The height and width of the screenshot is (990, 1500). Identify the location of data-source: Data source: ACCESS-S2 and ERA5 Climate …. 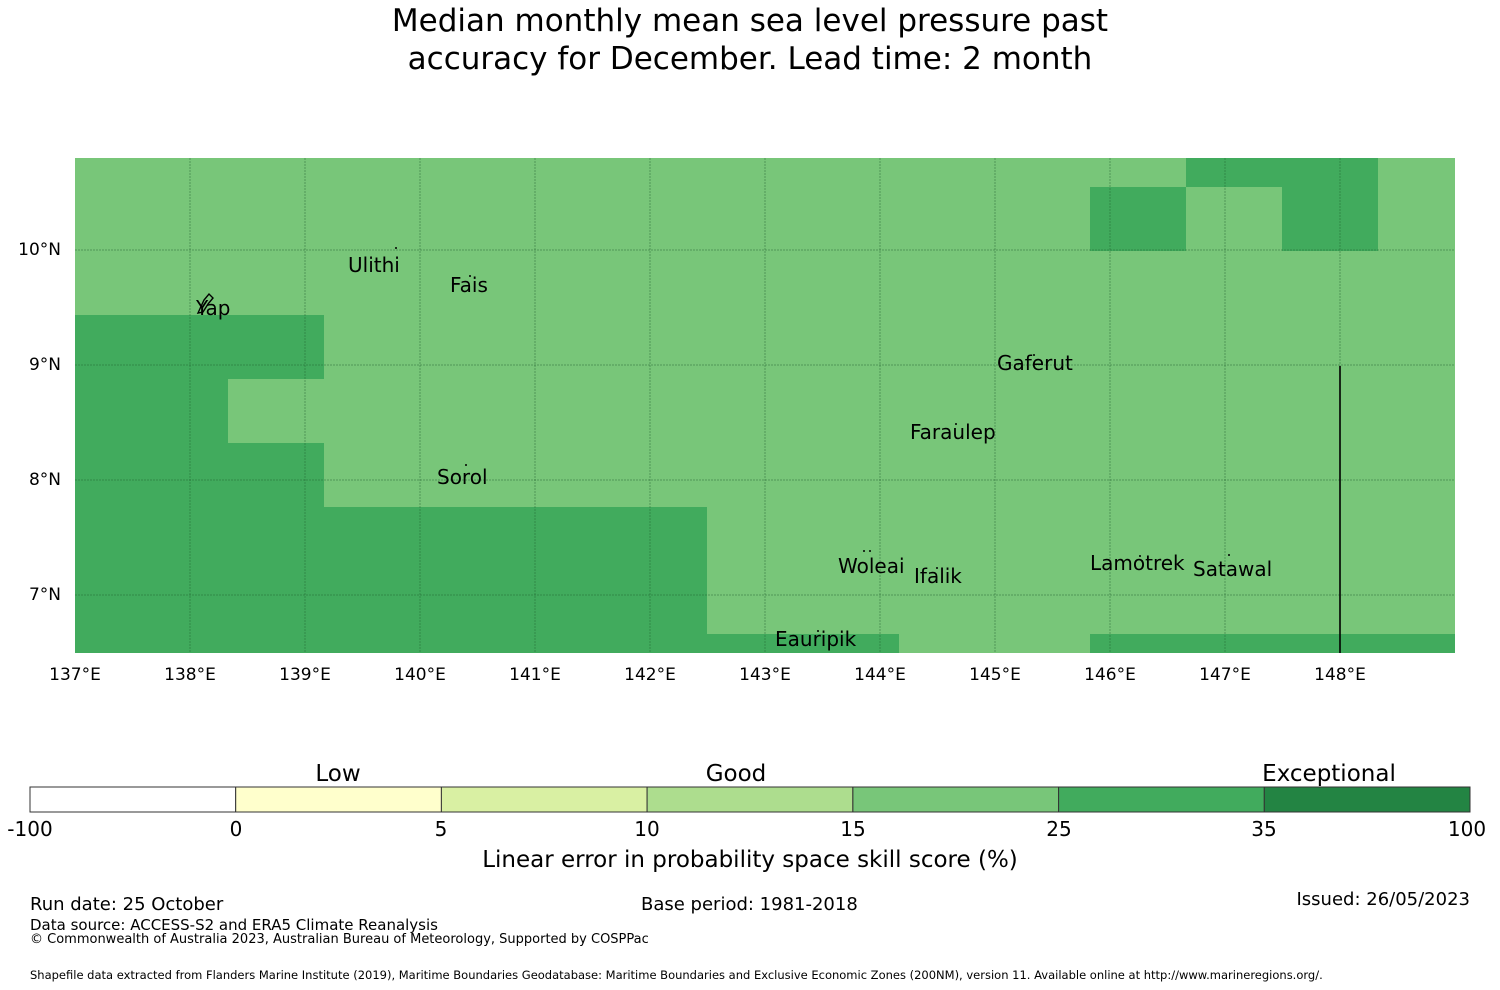
(234, 925).